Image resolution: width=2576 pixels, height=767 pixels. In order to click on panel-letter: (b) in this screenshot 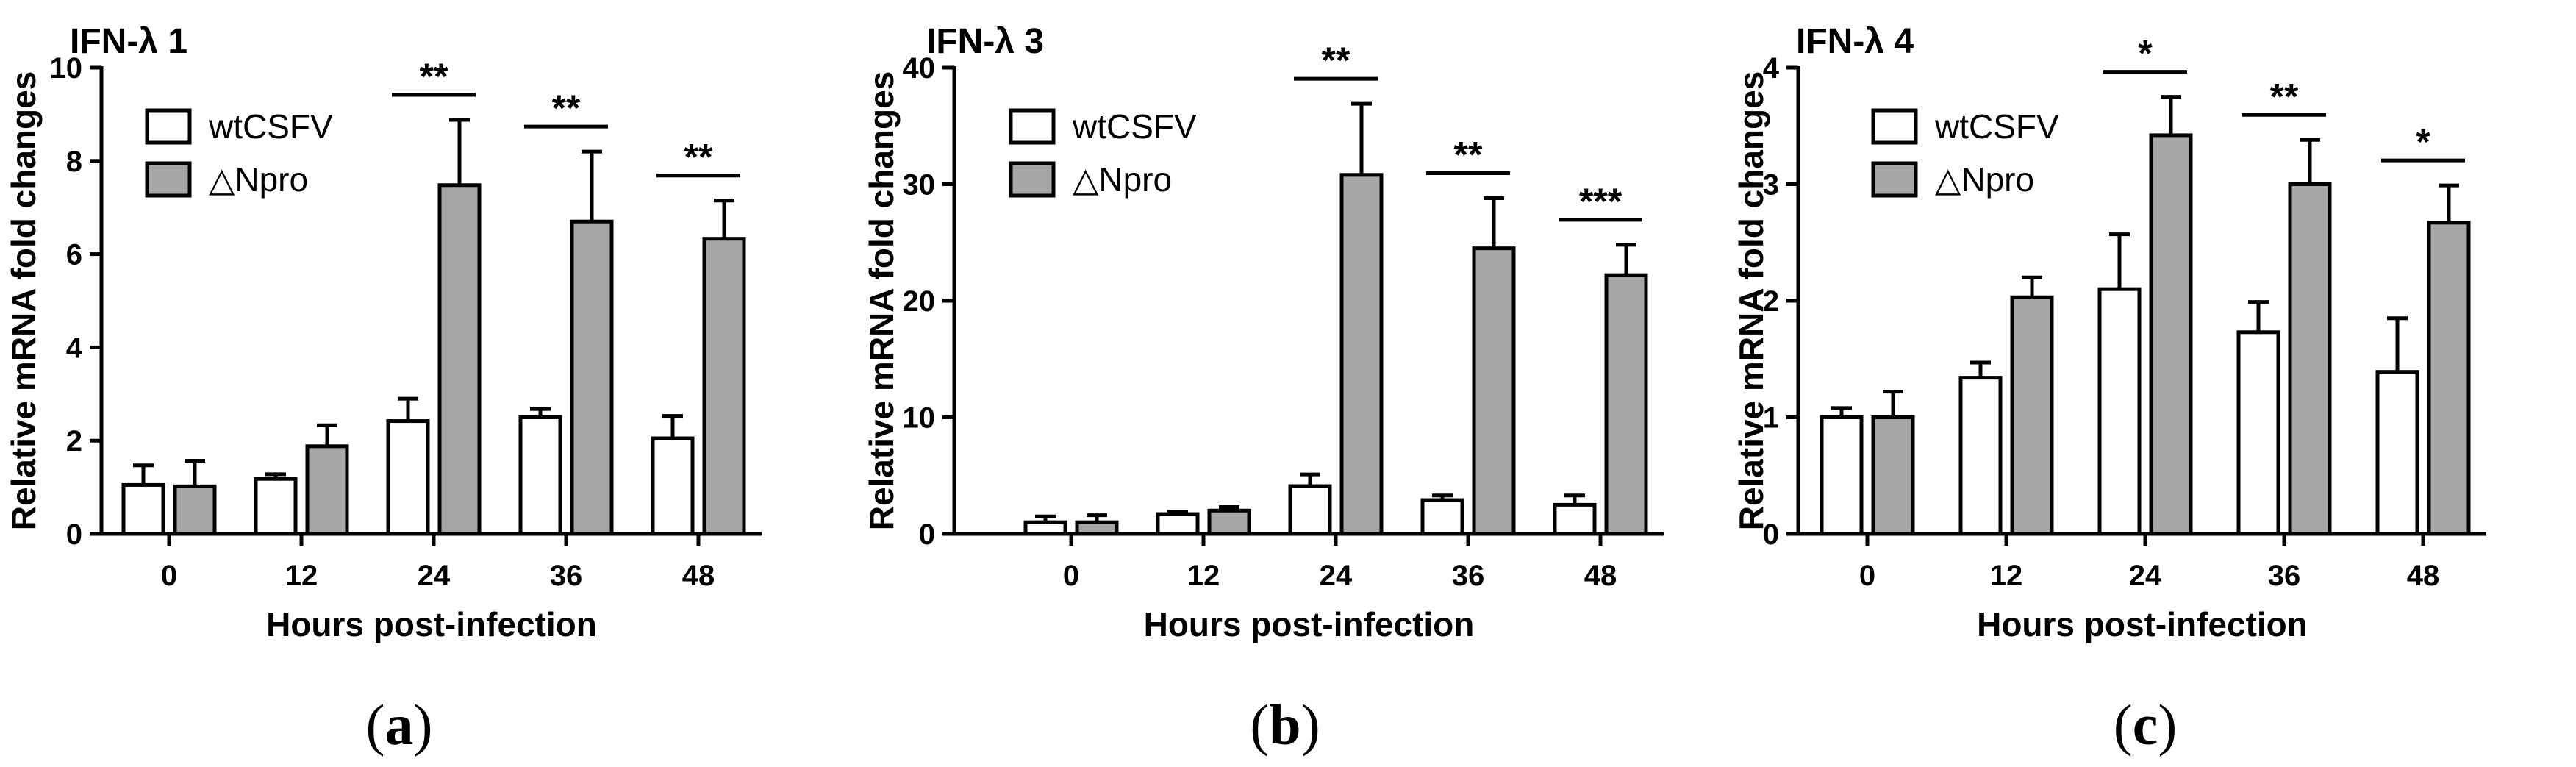, I will do `click(1285, 725)`.